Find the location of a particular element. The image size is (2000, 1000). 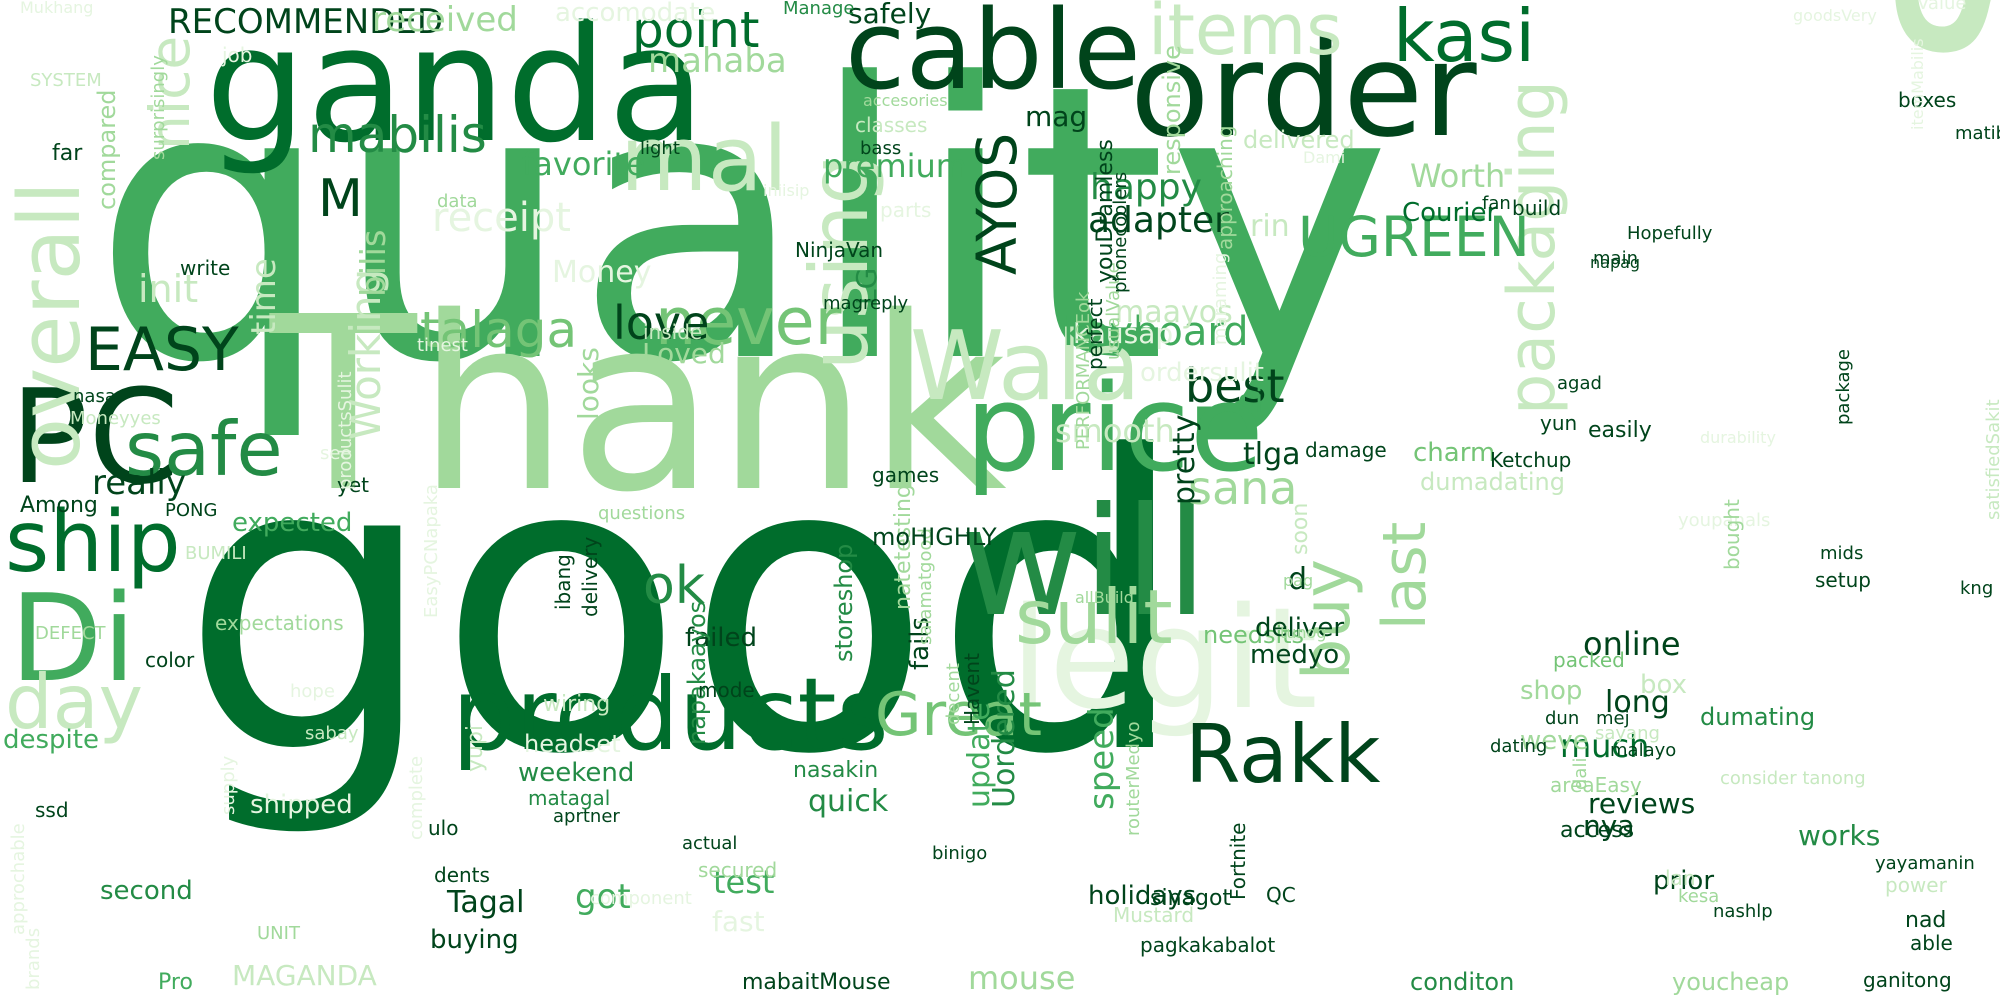

word: long is located at coordinates (1637, 702).